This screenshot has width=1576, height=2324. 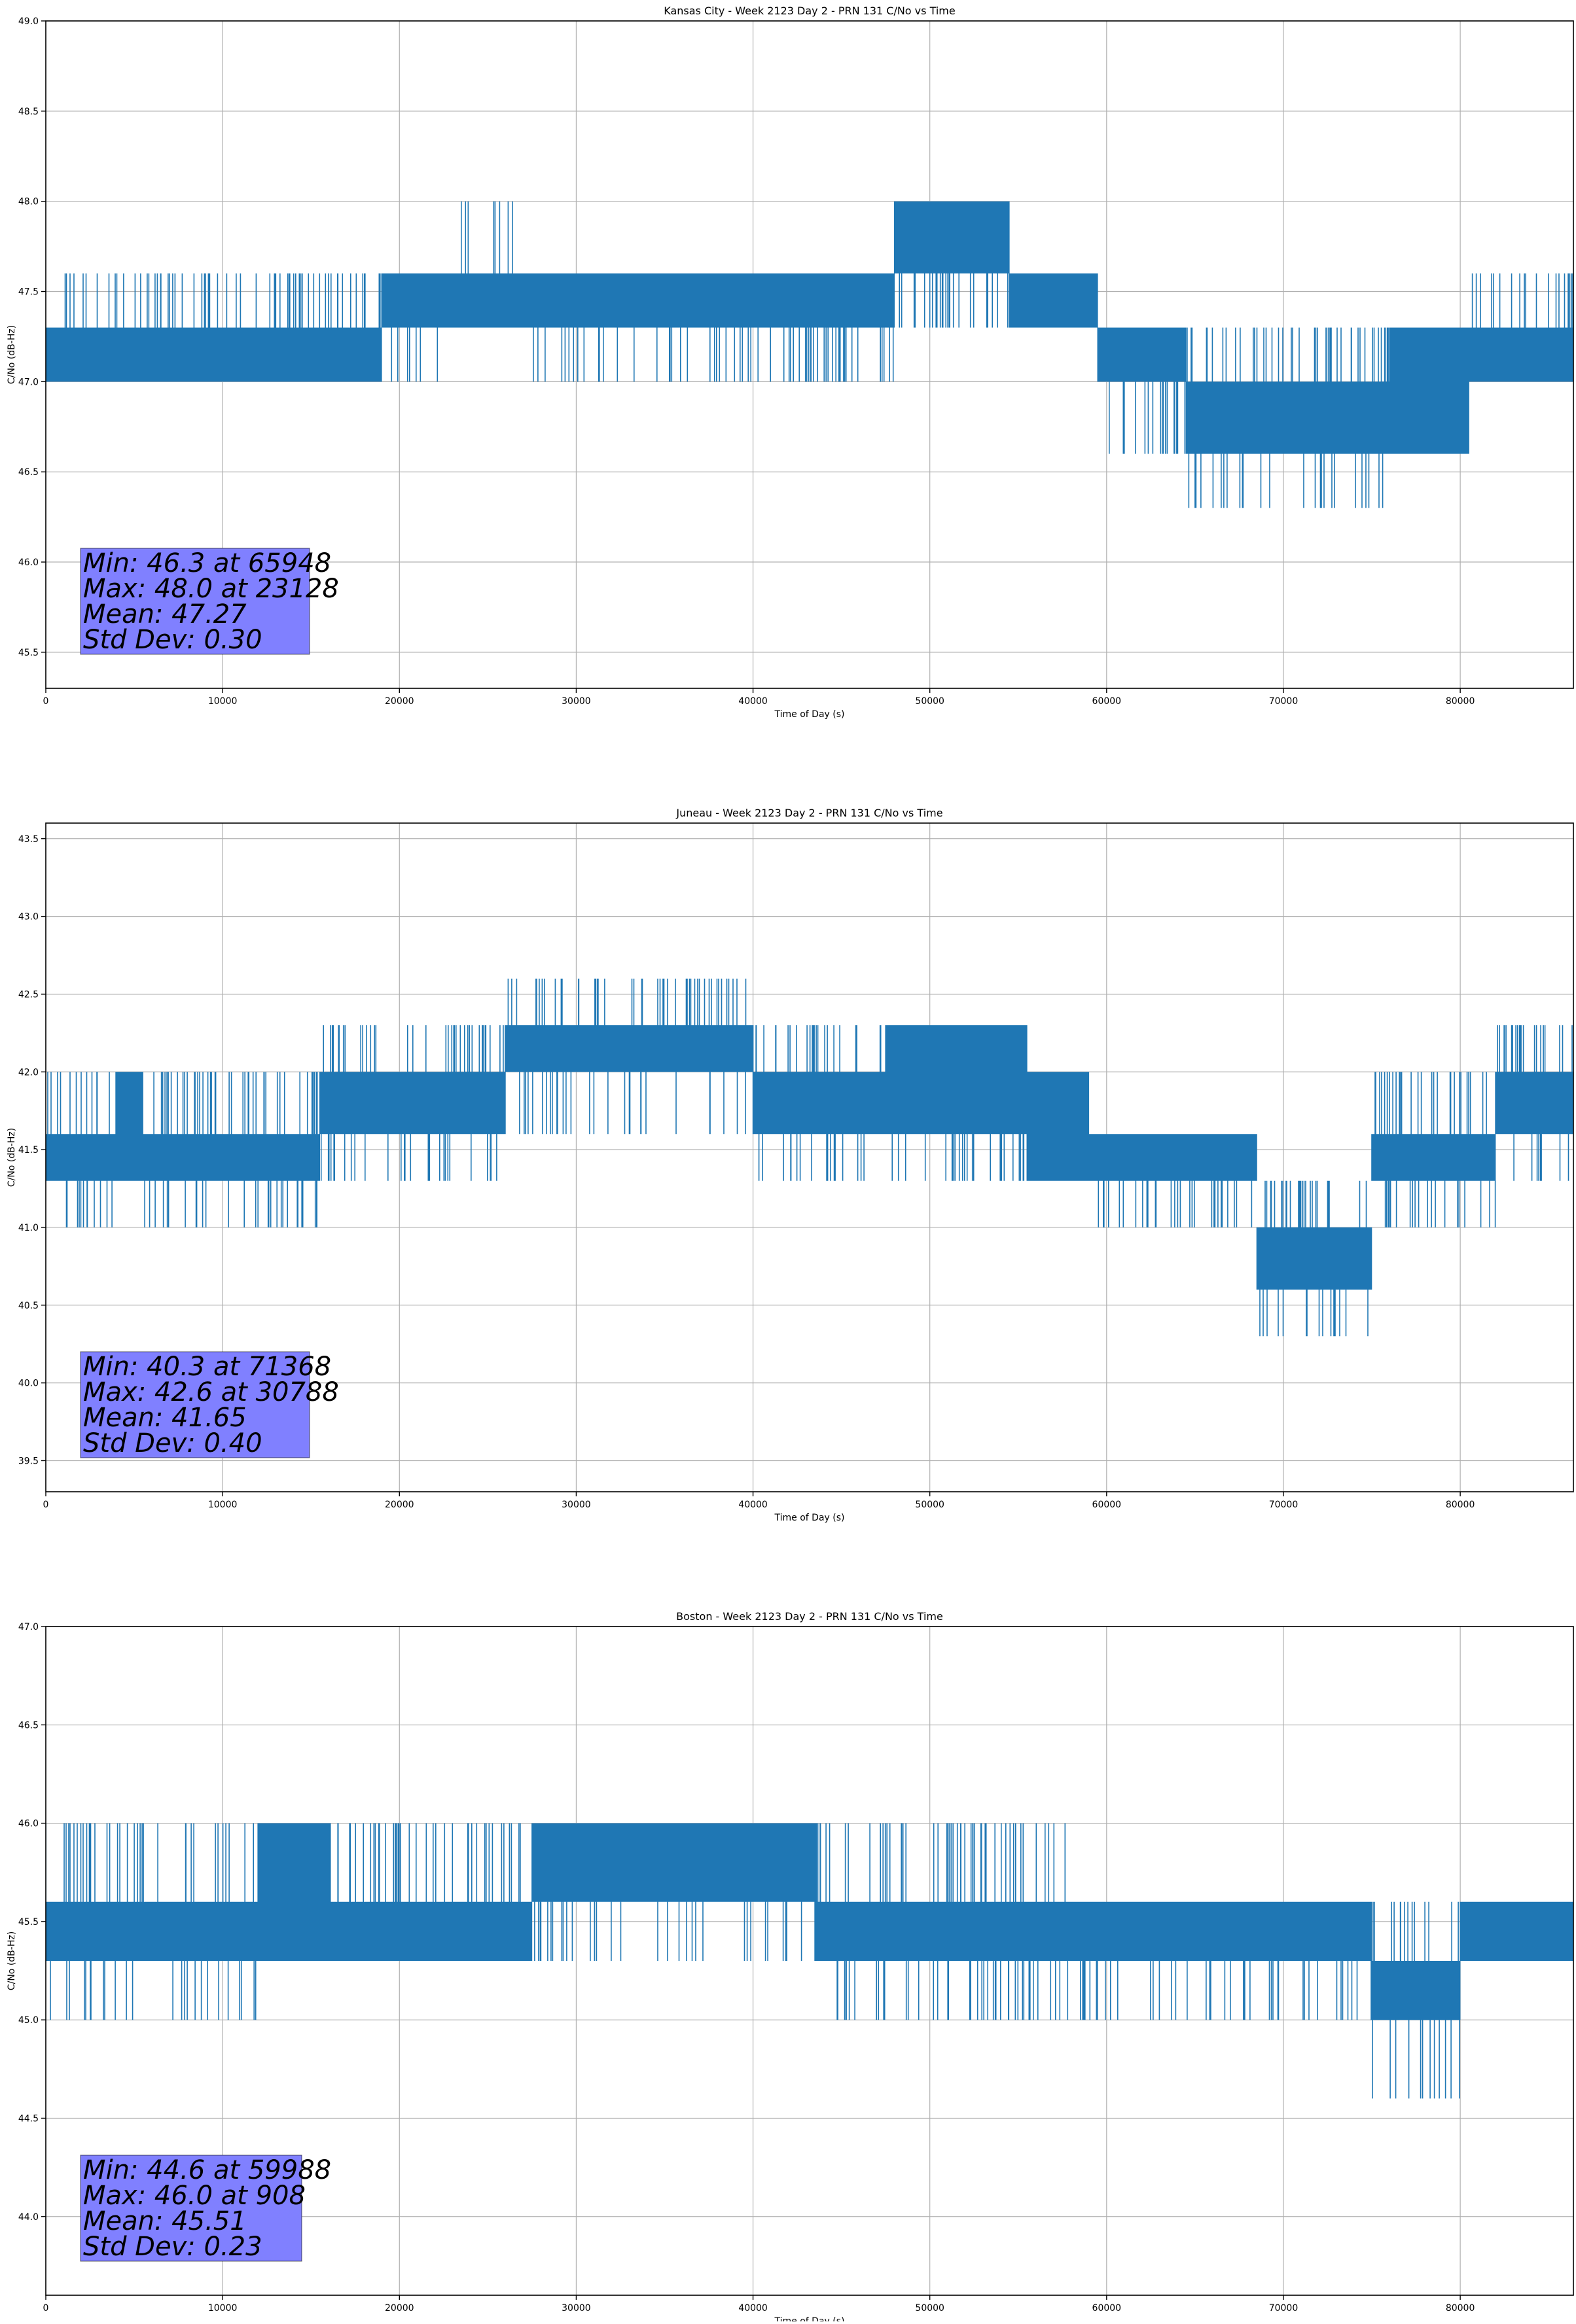 I want to click on y-tick-label: 44.5, so click(x=28, y=2118).